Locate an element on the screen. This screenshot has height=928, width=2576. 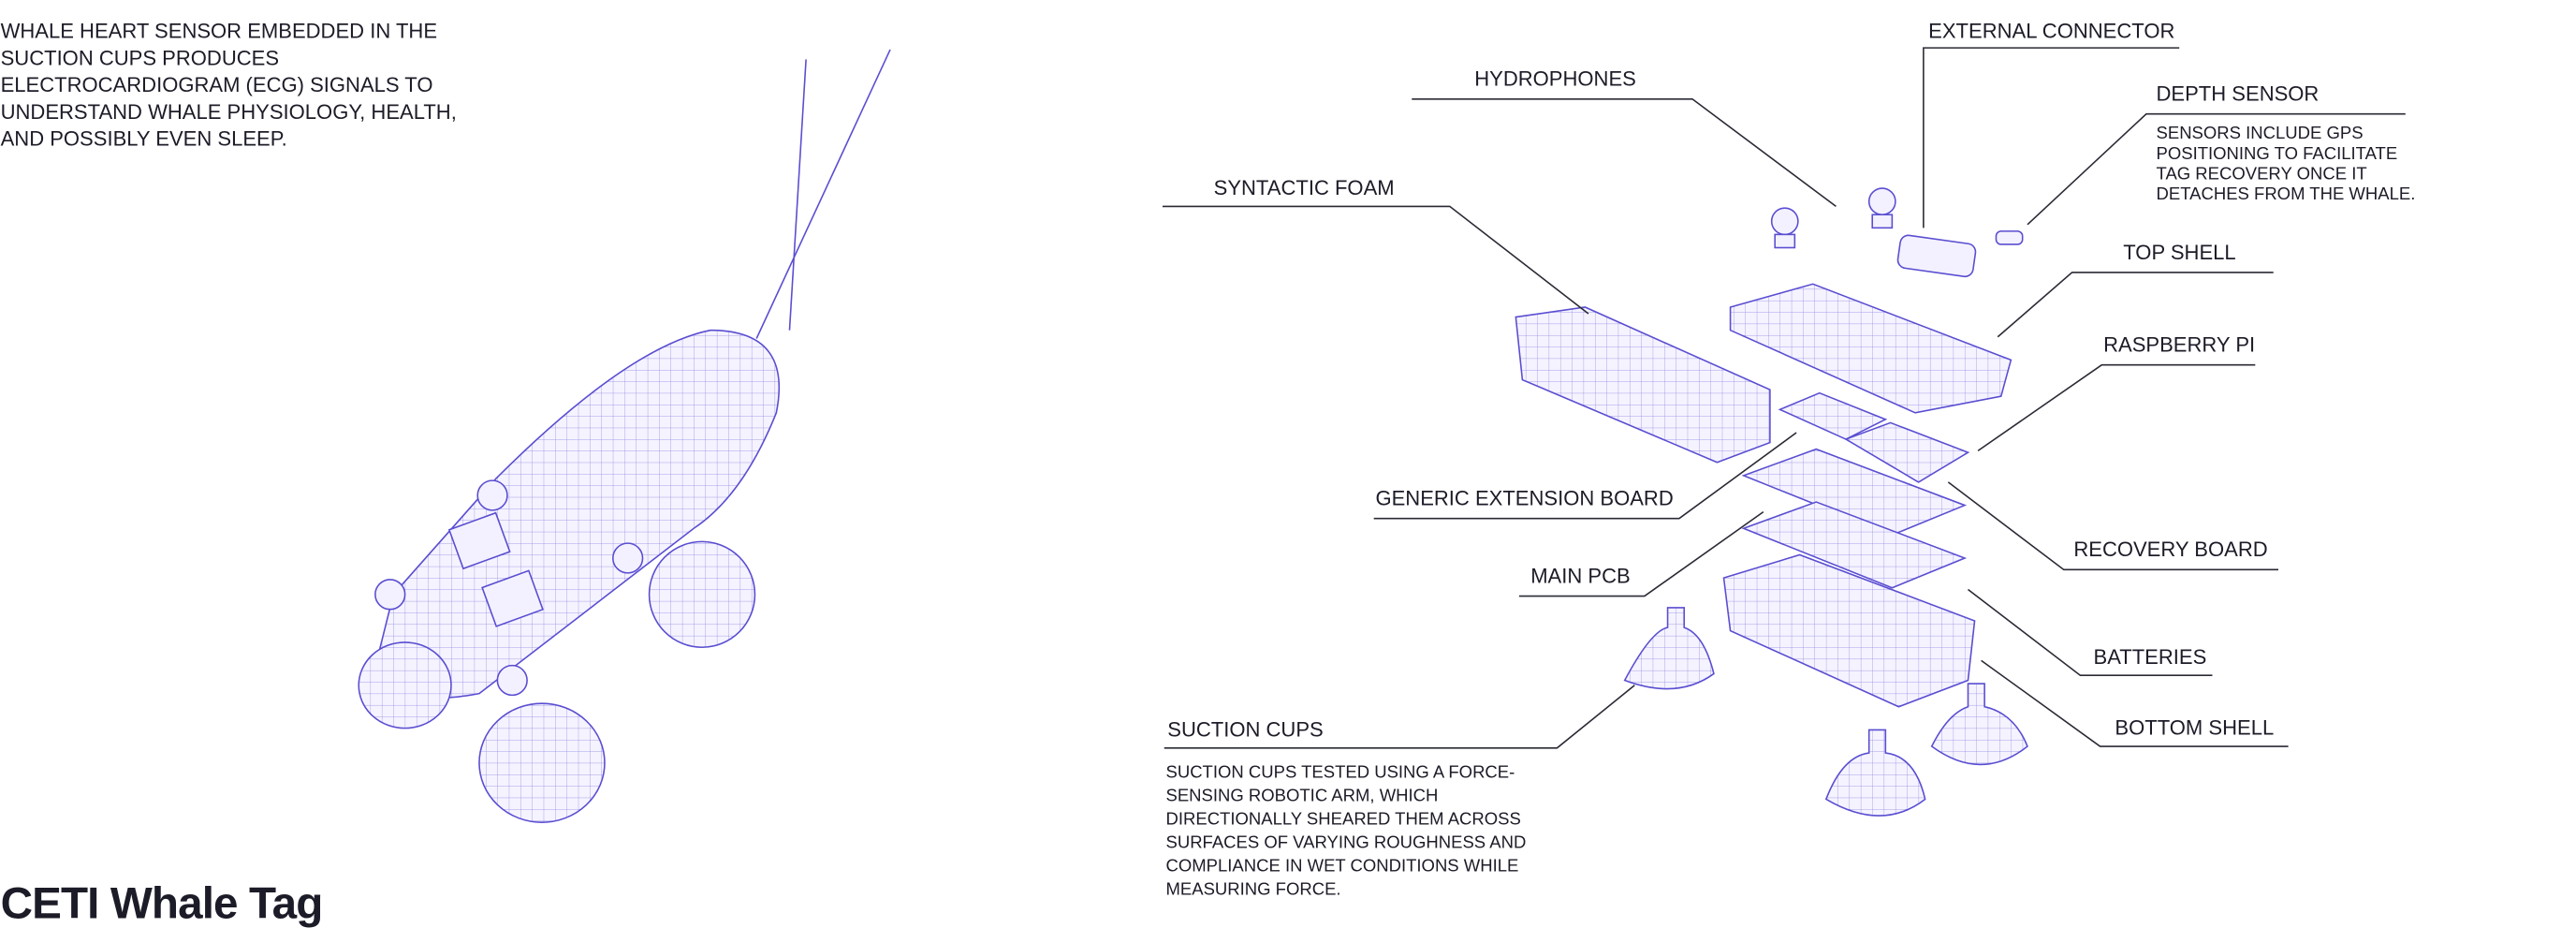
part-label: GENERIC EXTENSION BOARD is located at coordinates (1524, 498).